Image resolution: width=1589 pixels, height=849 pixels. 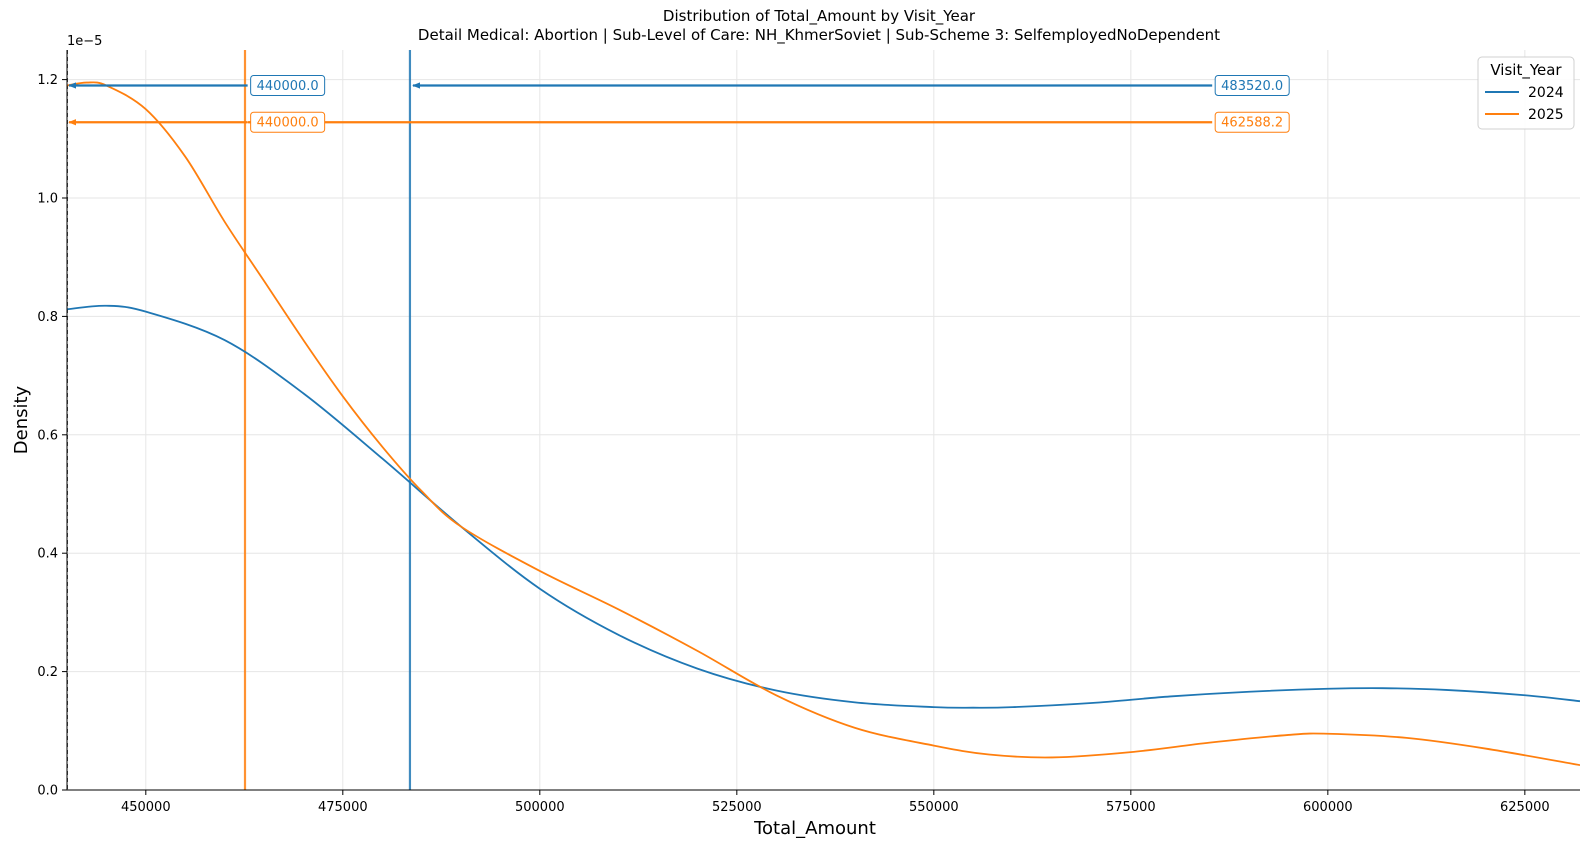 What do you see at coordinates (1546, 93) in the screenshot?
I see `legend-label-2024: 2024` at bounding box center [1546, 93].